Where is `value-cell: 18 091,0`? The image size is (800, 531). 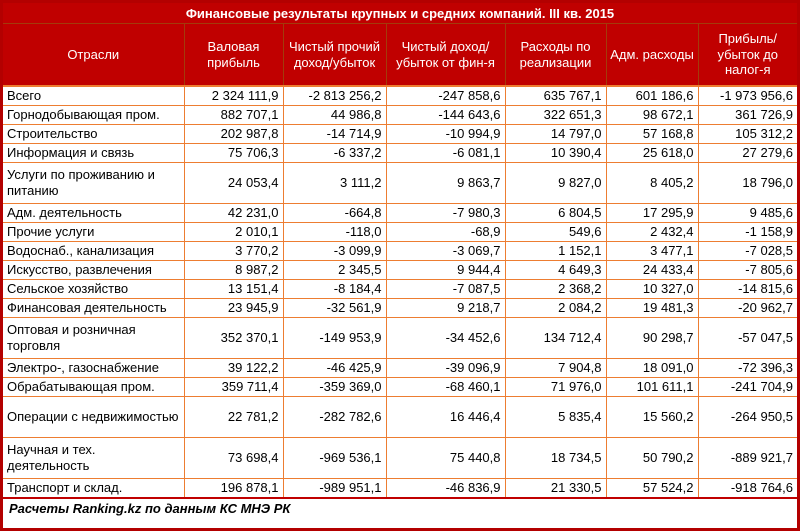
value-cell: 18 091,0 is located at coordinates (652, 367).